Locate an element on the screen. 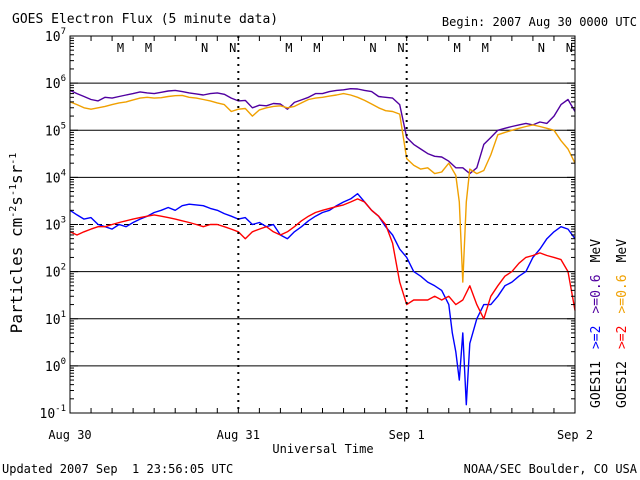 The width and height of the screenshot is (640, 480). y-tick-exponent: 1 is located at coordinates (63, 315).